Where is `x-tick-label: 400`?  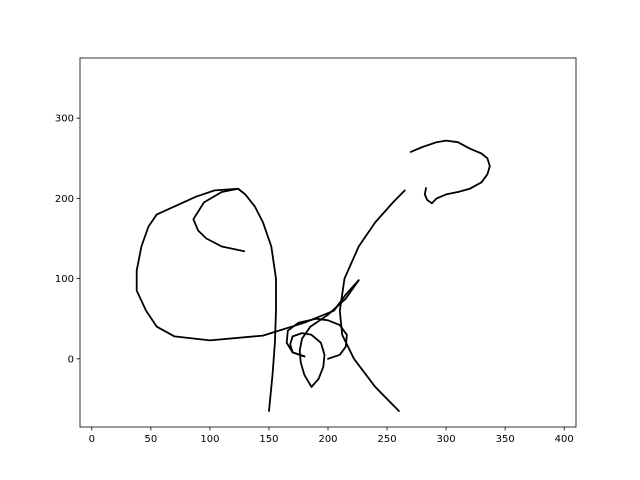 x-tick-label: 400 is located at coordinates (564, 439).